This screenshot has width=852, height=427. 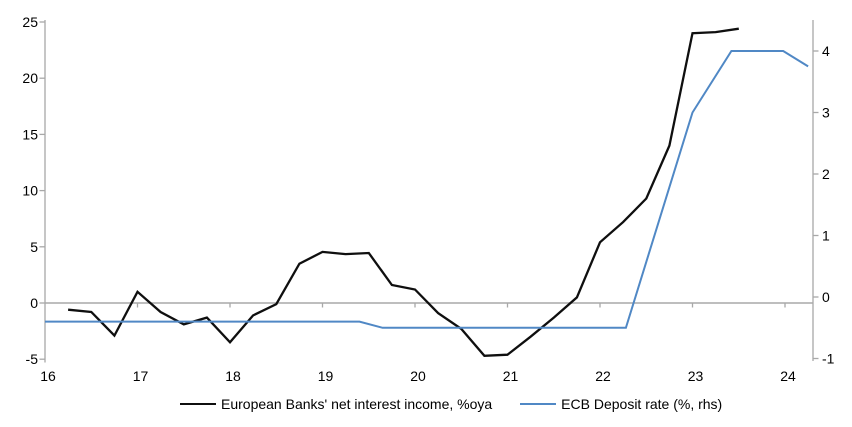 What do you see at coordinates (326, 376) in the screenshot?
I see `x-axis-tick-label: 19` at bounding box center [326, 376].